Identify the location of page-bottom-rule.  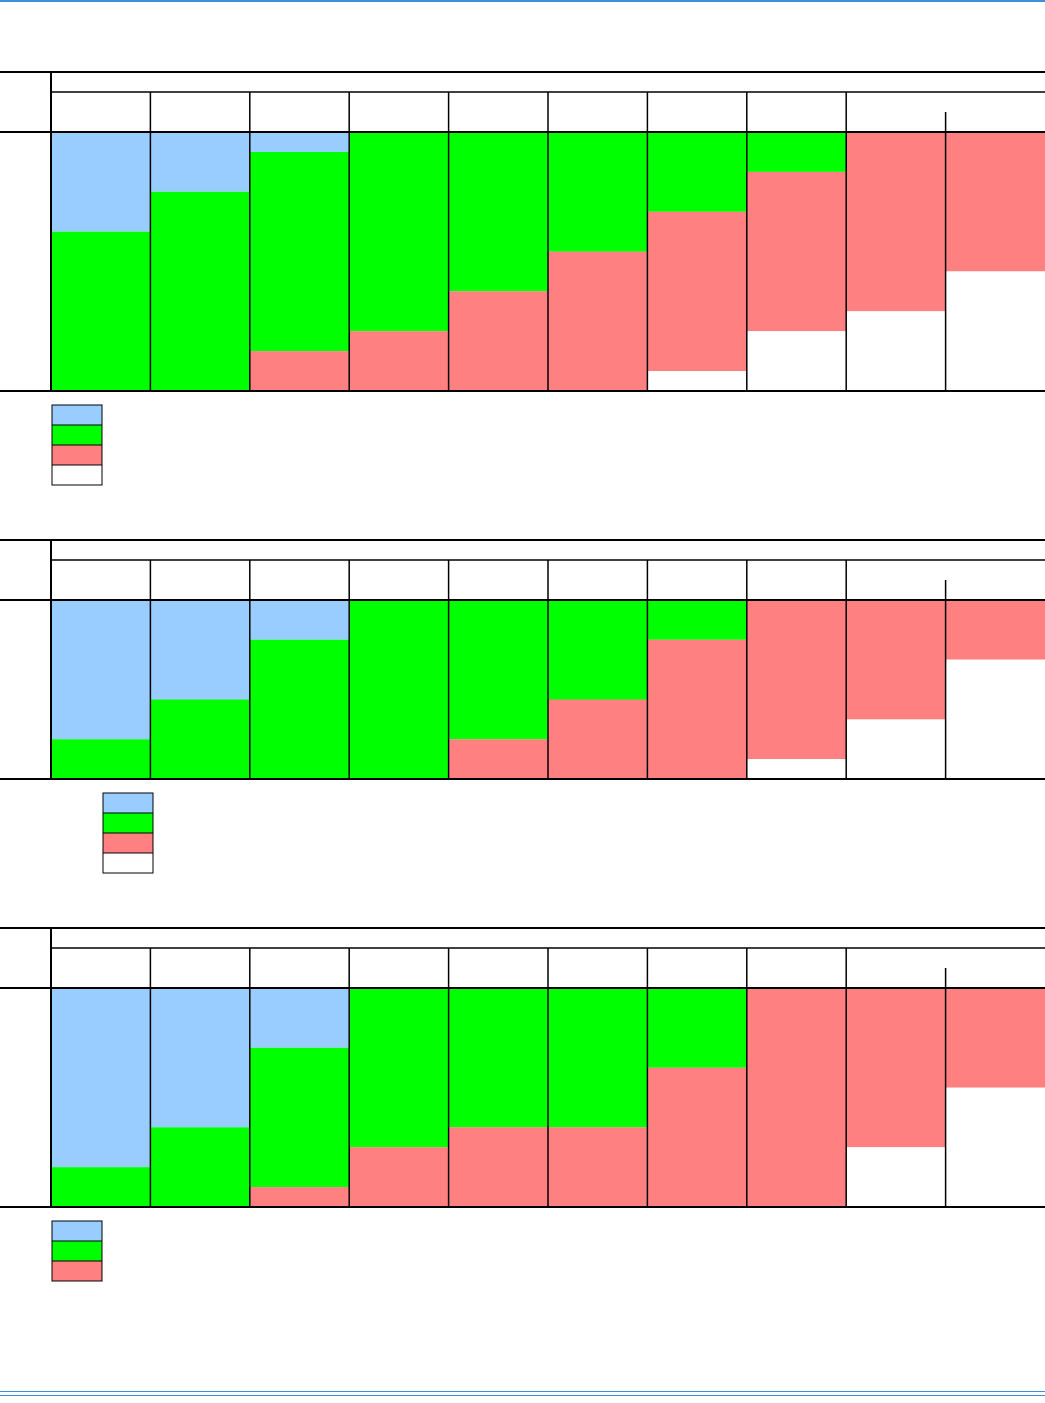
(522, 1391).